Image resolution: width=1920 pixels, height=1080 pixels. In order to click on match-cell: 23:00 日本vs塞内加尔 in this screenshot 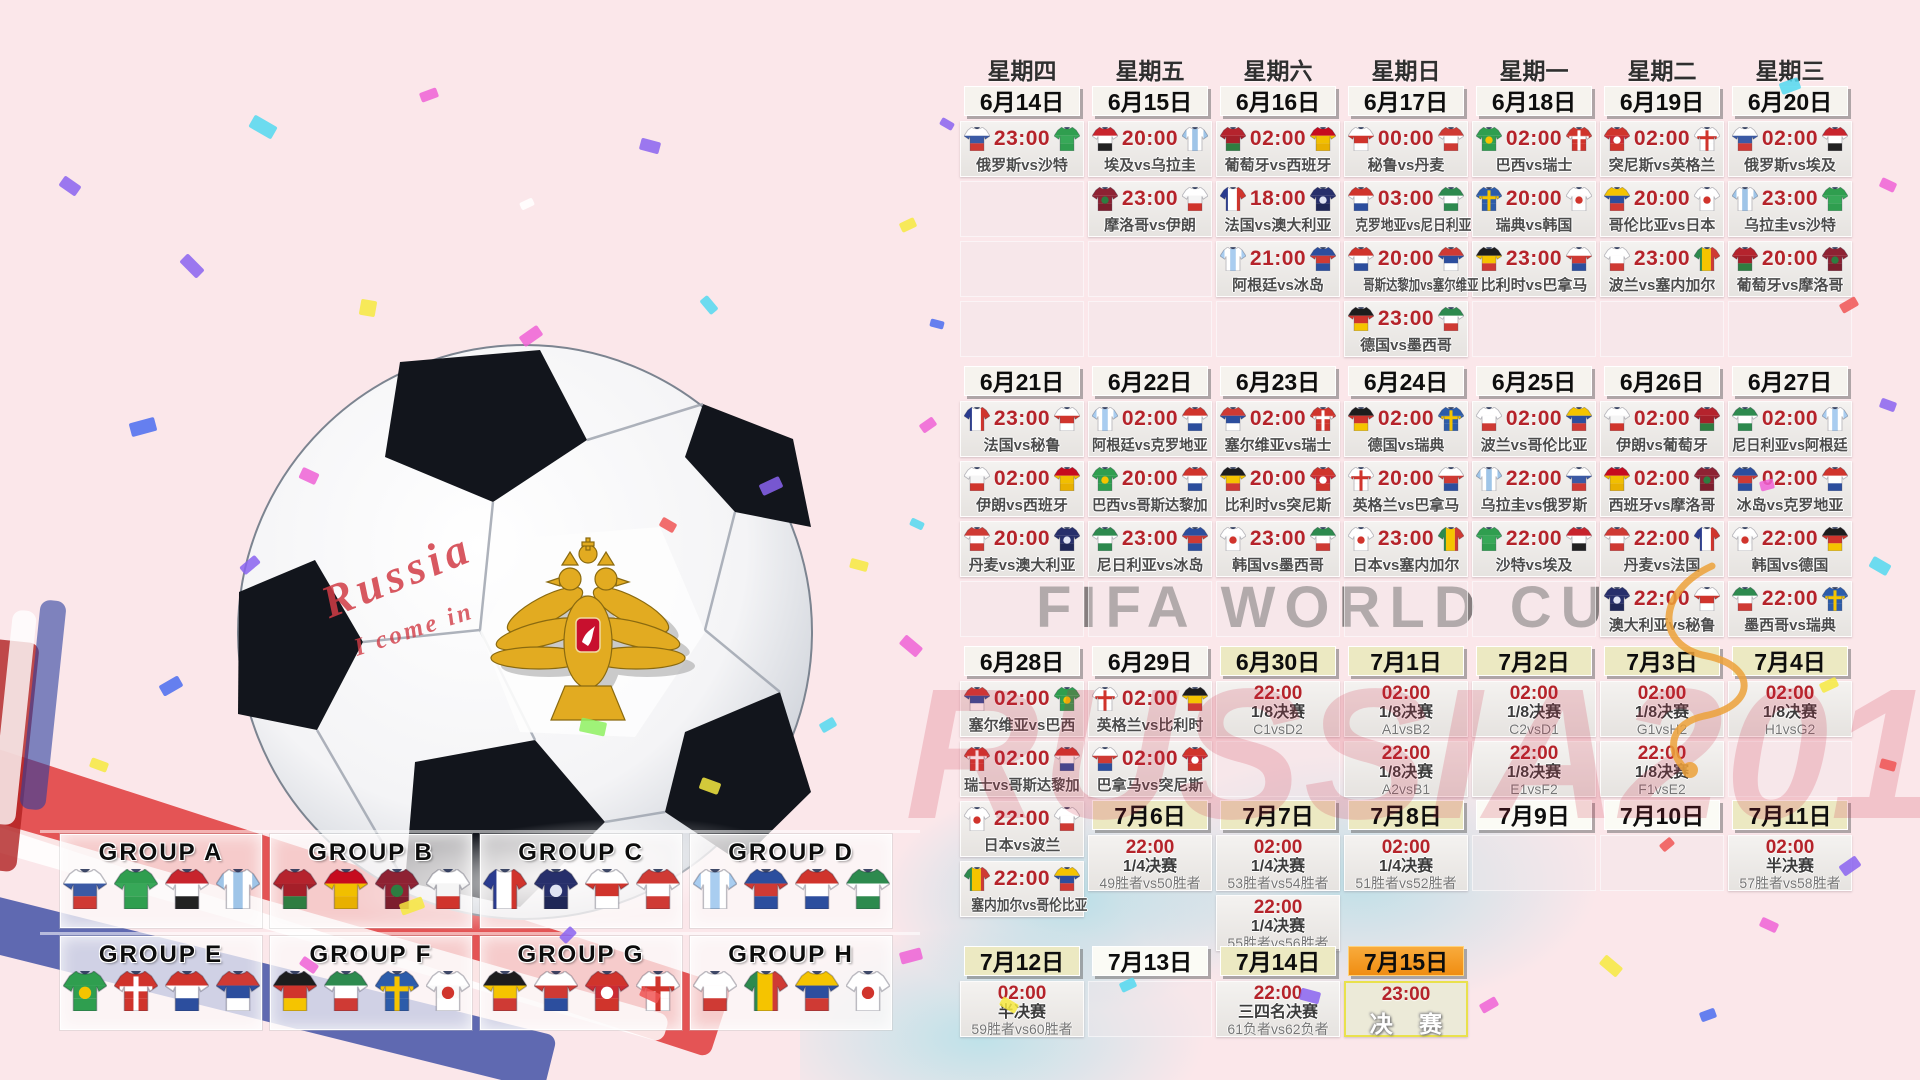, I will do `click(1406, 549)`.